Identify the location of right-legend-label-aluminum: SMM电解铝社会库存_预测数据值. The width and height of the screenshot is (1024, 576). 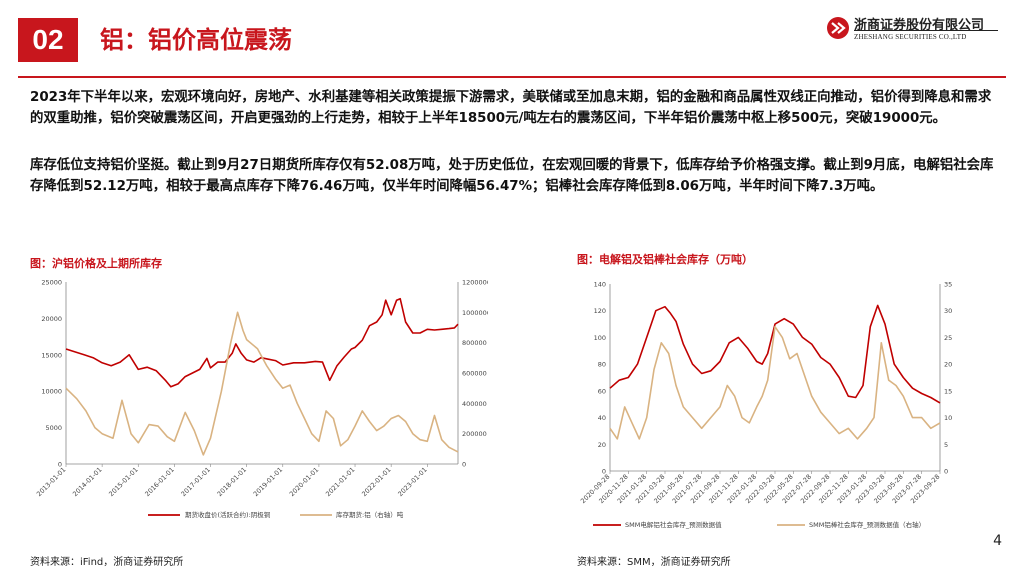
(673, 524).